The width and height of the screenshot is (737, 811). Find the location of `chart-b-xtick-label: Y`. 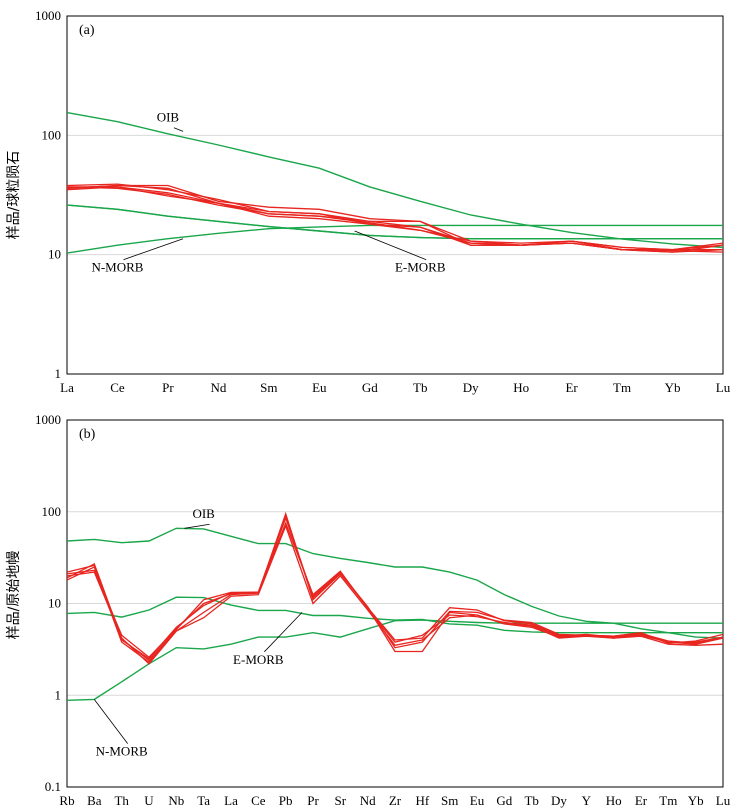

chart-b-xtick-label: Y is located at coordinates (587, 800).